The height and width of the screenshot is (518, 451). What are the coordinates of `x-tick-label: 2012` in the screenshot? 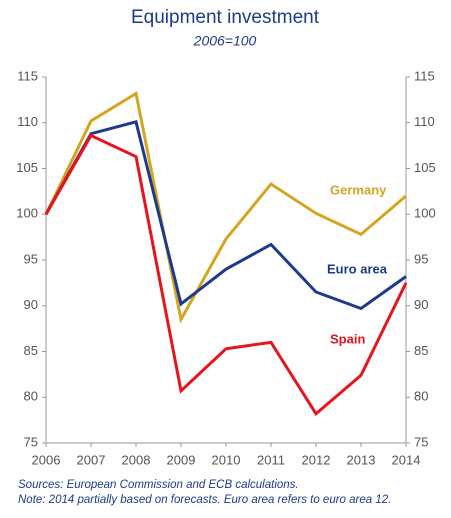 It's located at (316, 459).